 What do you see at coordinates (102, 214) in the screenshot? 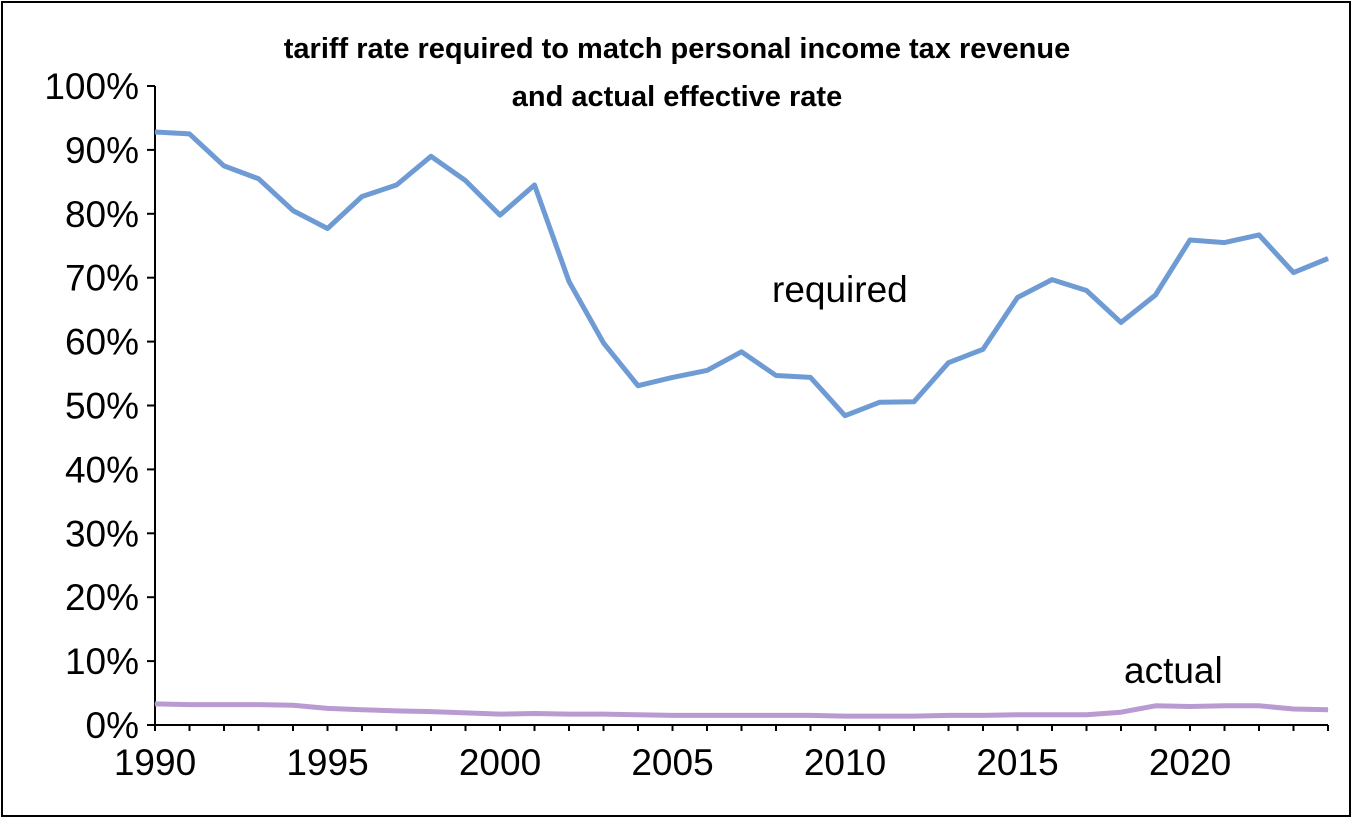
I see `y-tick-label: 80%` at bounding box center [102, 214].